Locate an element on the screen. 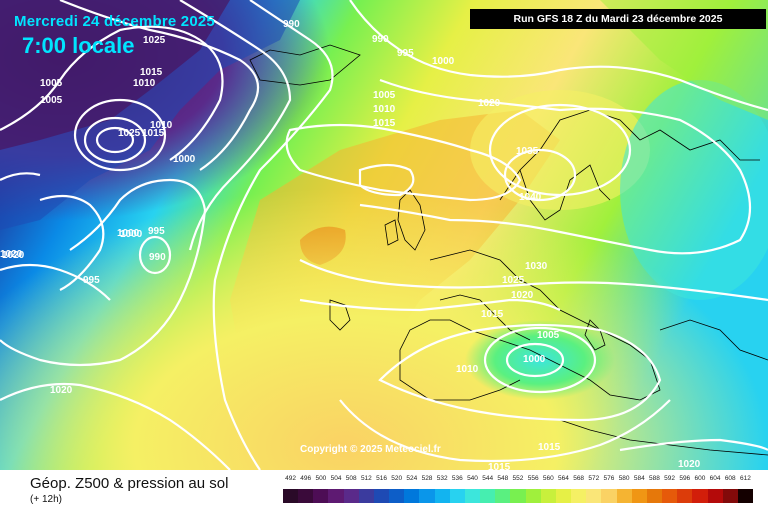  scale-tick-label: 560 is located at coordinates (548, 478).